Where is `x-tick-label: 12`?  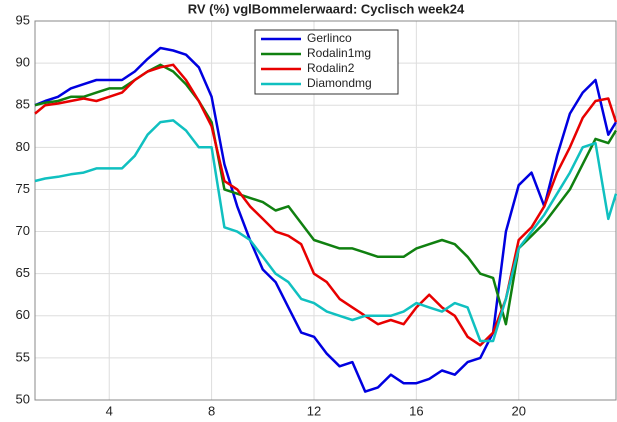
x-tick-label: 12 is located at coordinates (314, 410).